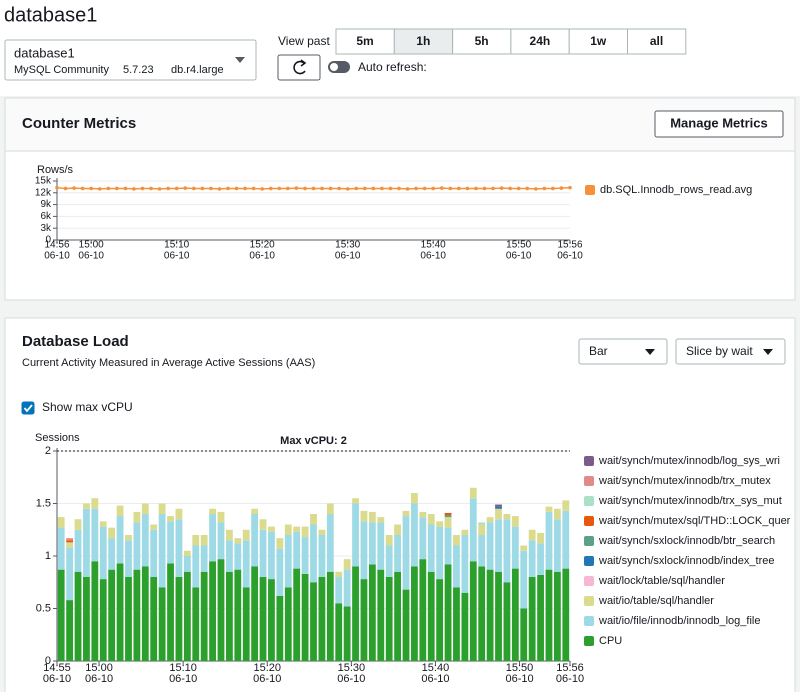 This screenshot has width=800, height=692. I want to click on legend-label: wait/synch/mutex/innodb/trx_mutex, so click(684, 481).